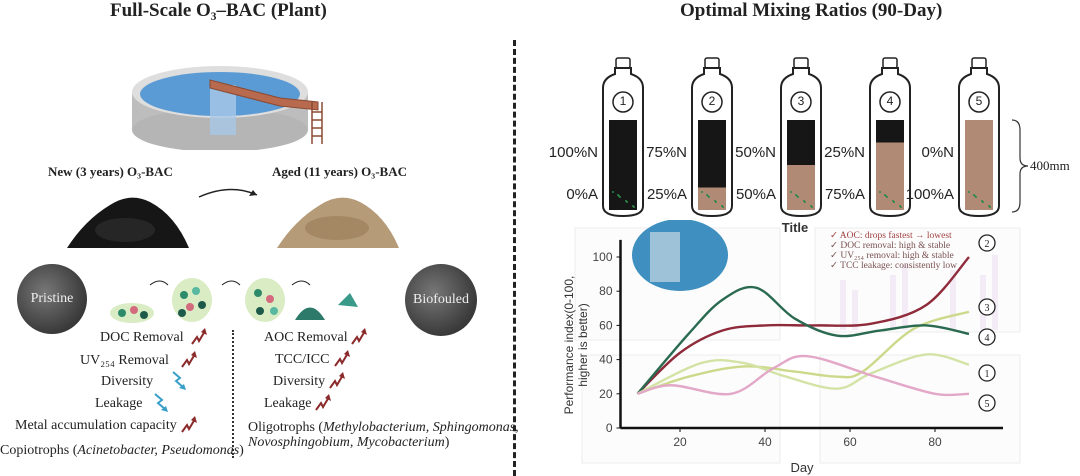 The height and width of the screenshot is (476, 1080). I want to click on new-effect-label: UV₂₅₄ Removal, so click(124, 360).